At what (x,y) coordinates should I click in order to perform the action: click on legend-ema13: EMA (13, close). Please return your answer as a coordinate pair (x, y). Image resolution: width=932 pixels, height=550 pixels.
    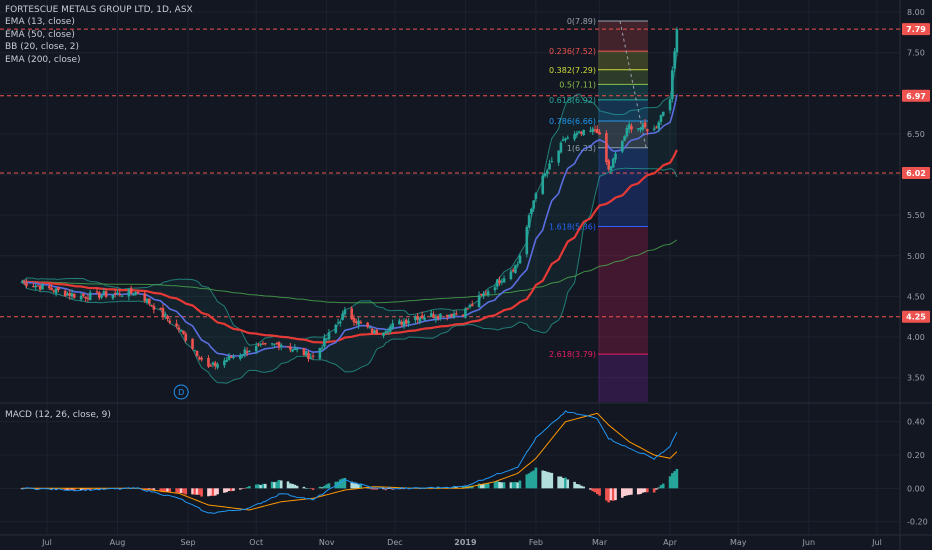
    Looking at the image, I should click on (40, 22).